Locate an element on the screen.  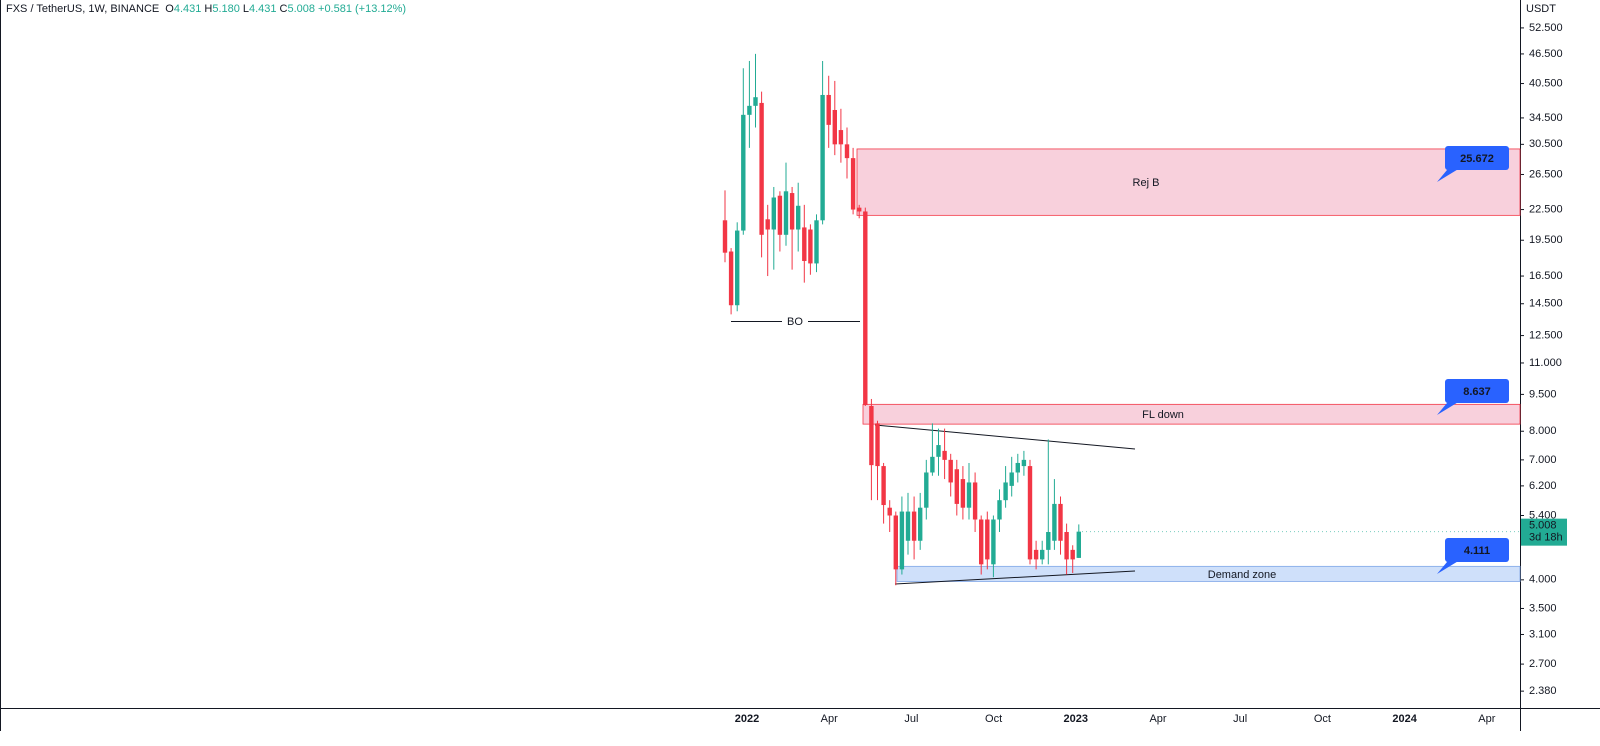
y-tick-label: 40.500 is located at coordinates (1546, 83).